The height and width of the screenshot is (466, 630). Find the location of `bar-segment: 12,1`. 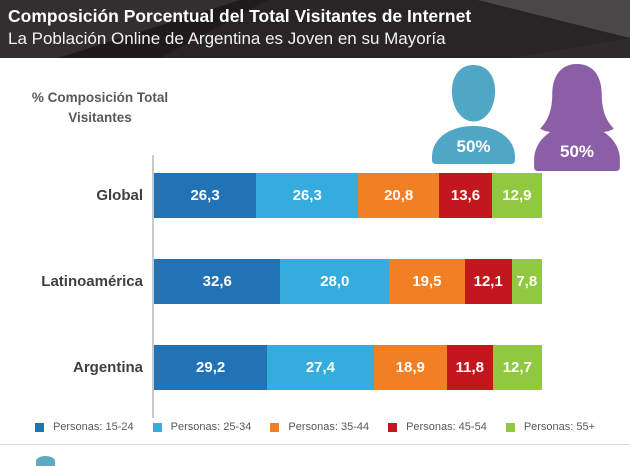

bar-segment: 12,1 is located at coordinates (488, 281).